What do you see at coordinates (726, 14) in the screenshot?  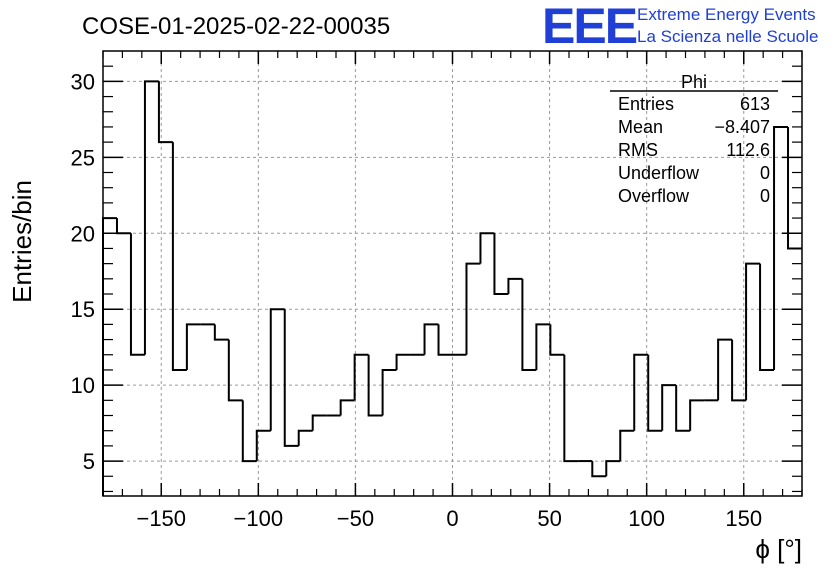 I see `logo-line-1: Extreme Energy Events` at bounding box center [726, 14].